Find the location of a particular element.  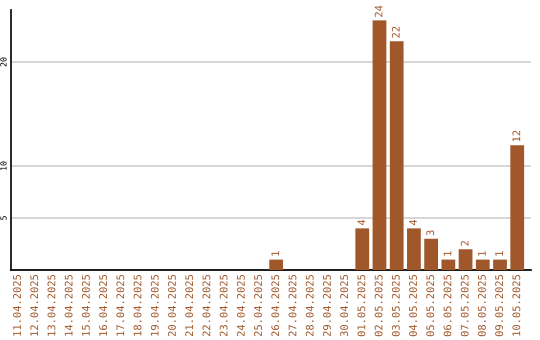

x-tick-label: 07.05.2025 is located at coordinates (464, 305).